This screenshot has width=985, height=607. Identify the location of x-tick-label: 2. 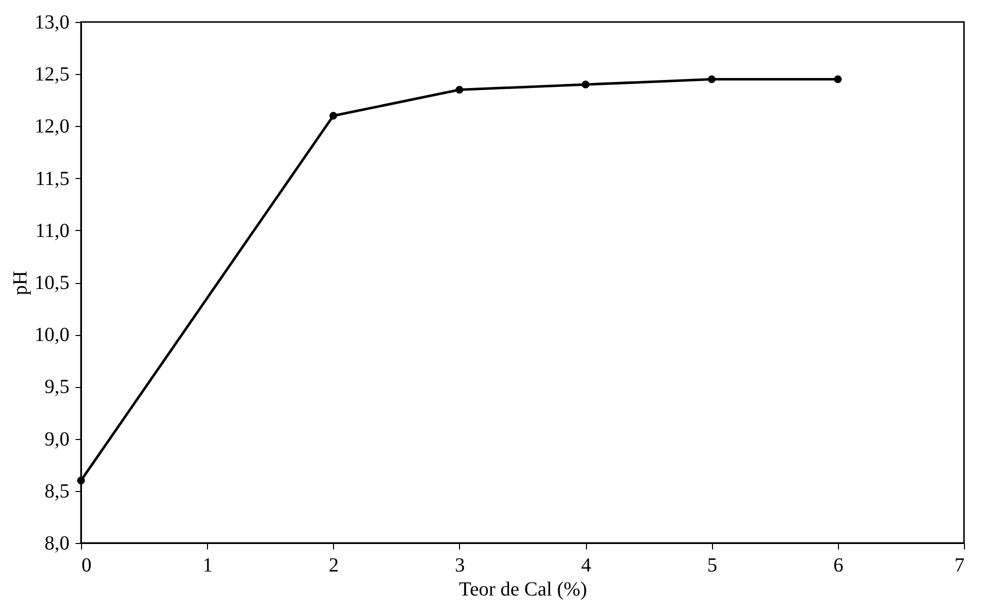
(333, 565).